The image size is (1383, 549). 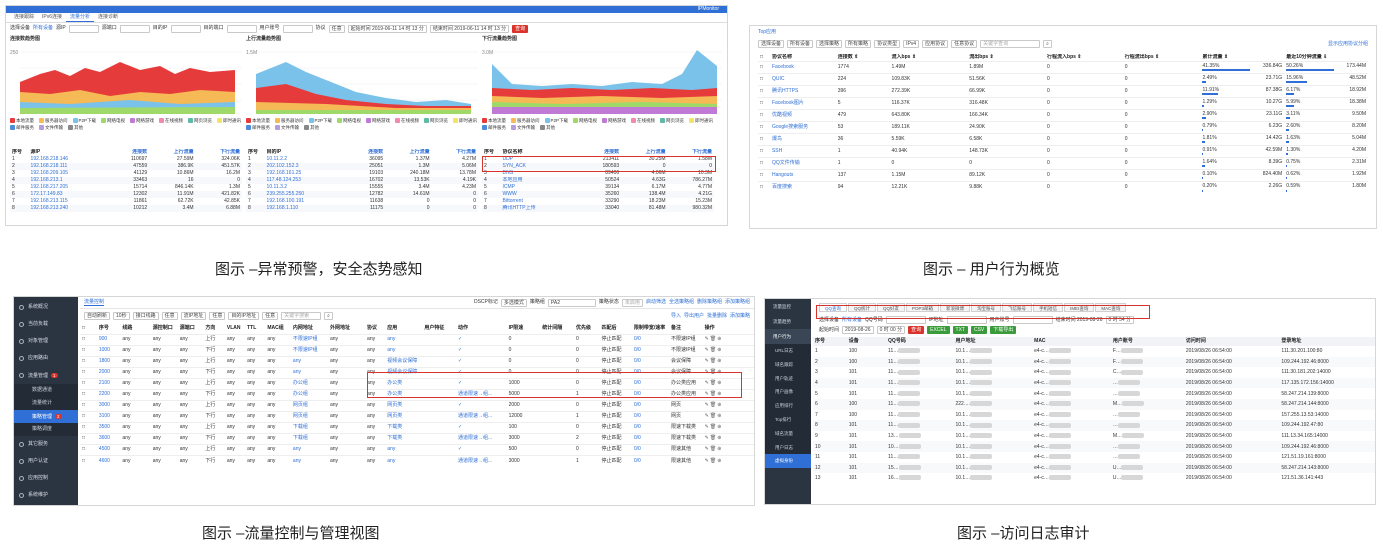 What do you see at coordinates (785, 91) in the screenshot?
I see `app-name-link: 腾讯HTTPS` at bounding box center [785, 91].